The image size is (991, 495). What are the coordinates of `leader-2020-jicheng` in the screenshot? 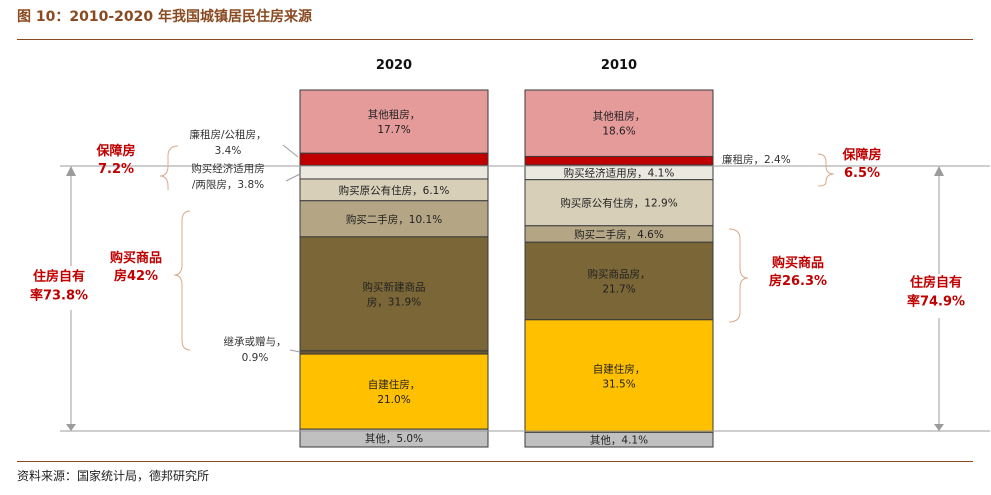 It's located at (295, 351).